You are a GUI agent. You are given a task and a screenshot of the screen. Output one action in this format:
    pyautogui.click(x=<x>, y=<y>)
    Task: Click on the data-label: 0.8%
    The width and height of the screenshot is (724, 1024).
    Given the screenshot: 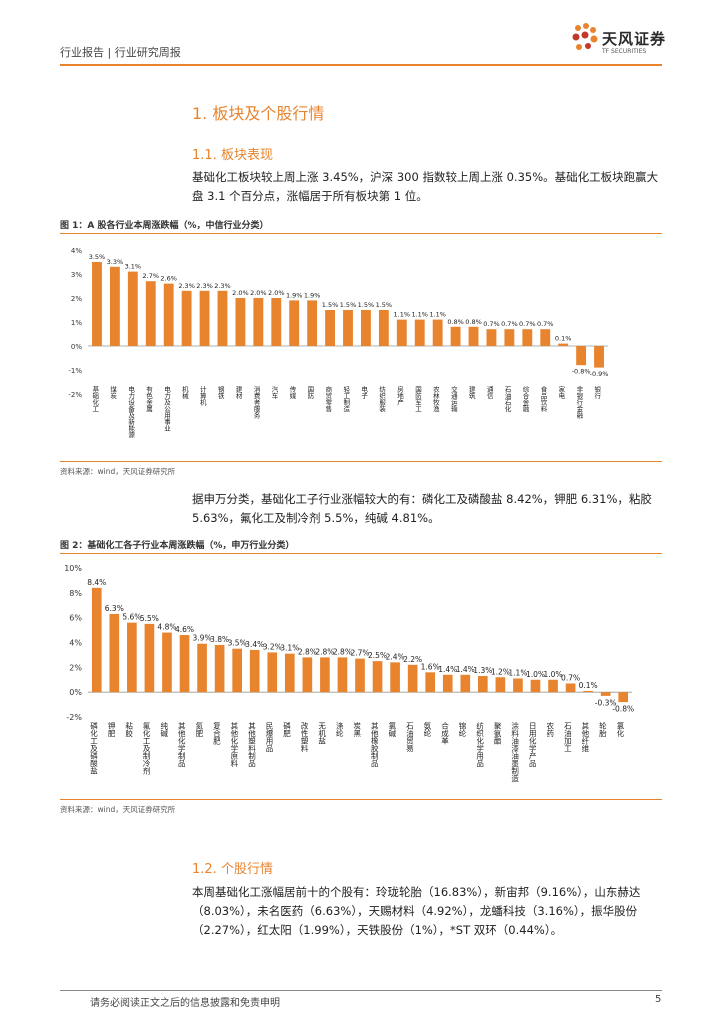 What is the action you would take?
    pyautogui.click(x=473, y=322)
    